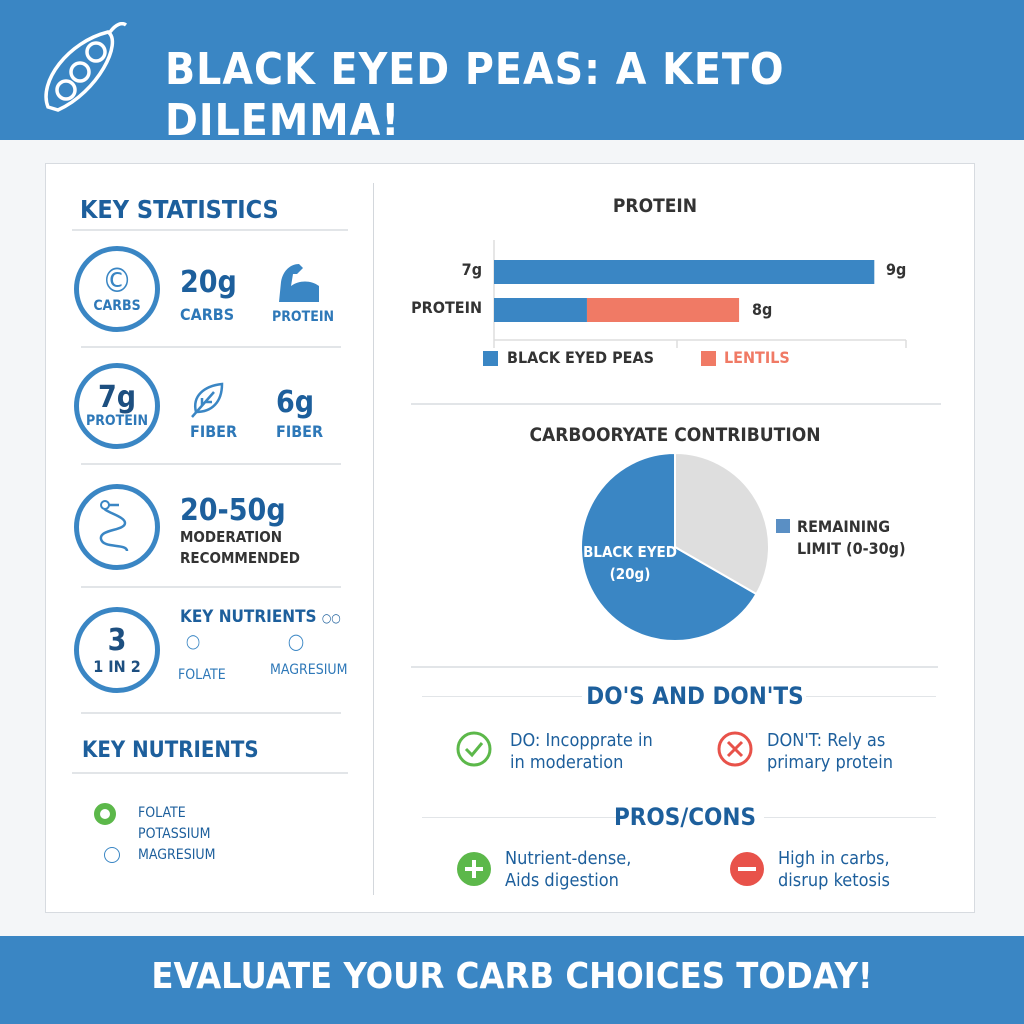 This screenshot has height=1024, width=1024. Describe the element at coordinates (567, 762) in the screenshot. I see `do-line: in moderation` at that location.